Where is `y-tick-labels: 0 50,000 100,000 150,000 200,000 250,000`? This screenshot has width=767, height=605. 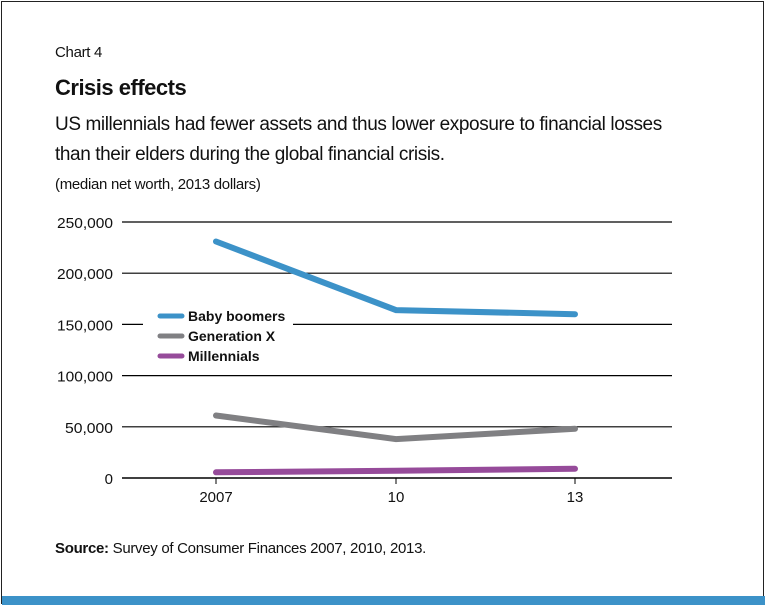 y-tick-labels: 0 50,000 100,000 150,000 200,000 250,000 is located at coordinates (85, 351).